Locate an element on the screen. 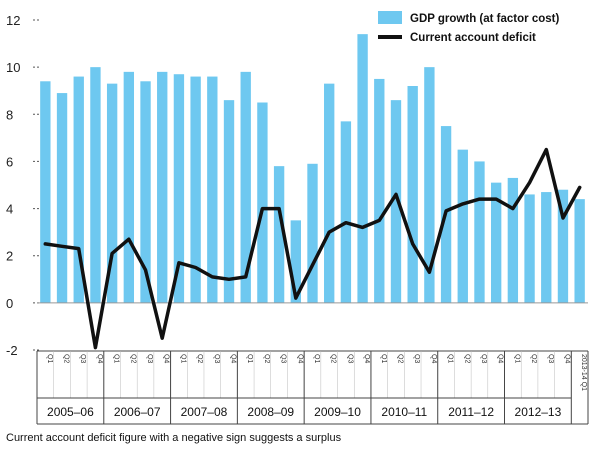 The height and width of the screenshot is (450, 600). legend-cad-label: Current account deficit is located at coordinates (473, 38).